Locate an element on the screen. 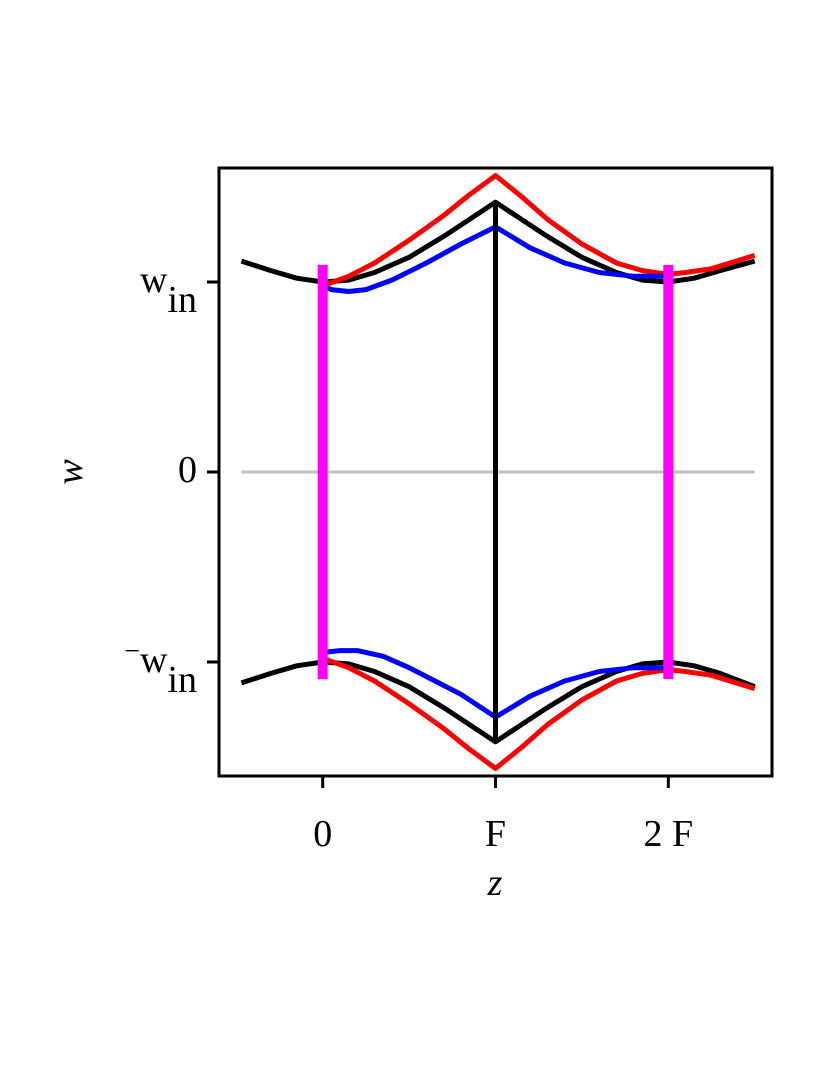 This screenshot has height=1075, width=830. y-tick-label-0: win is located at coordinates (168, 290).